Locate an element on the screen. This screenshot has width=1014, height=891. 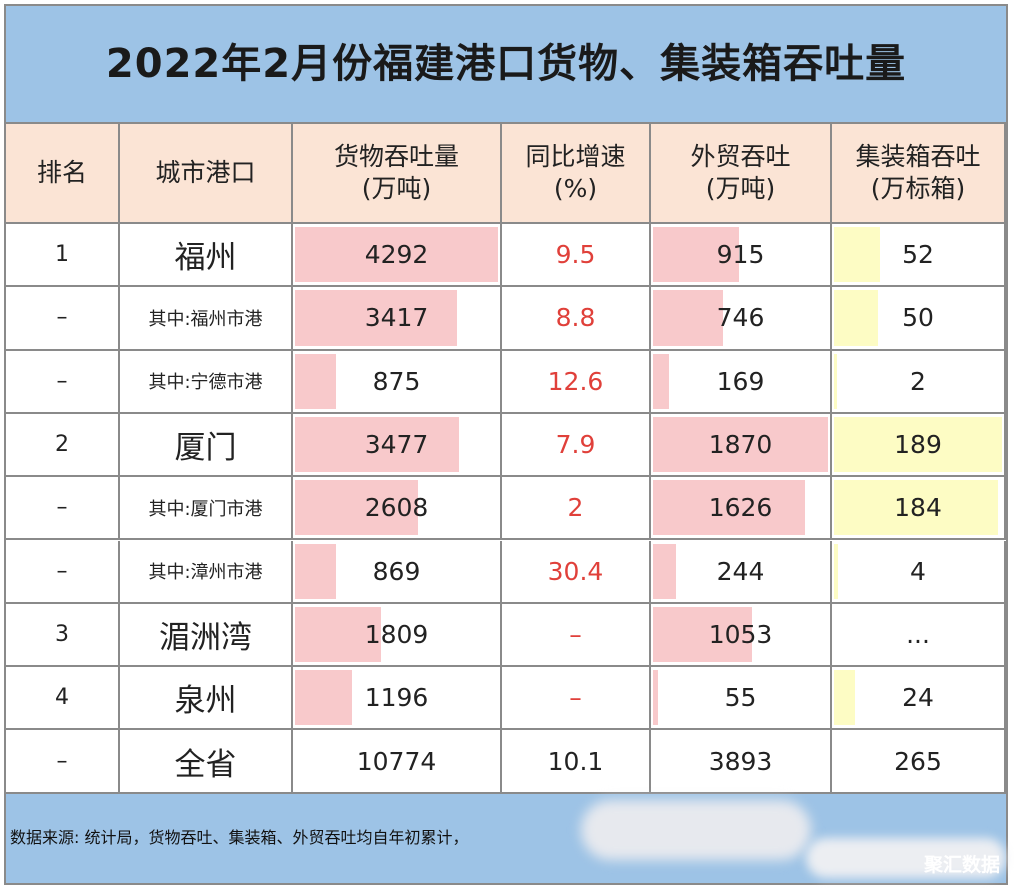
cell-container: 189 is located at coordinates (919, 445).